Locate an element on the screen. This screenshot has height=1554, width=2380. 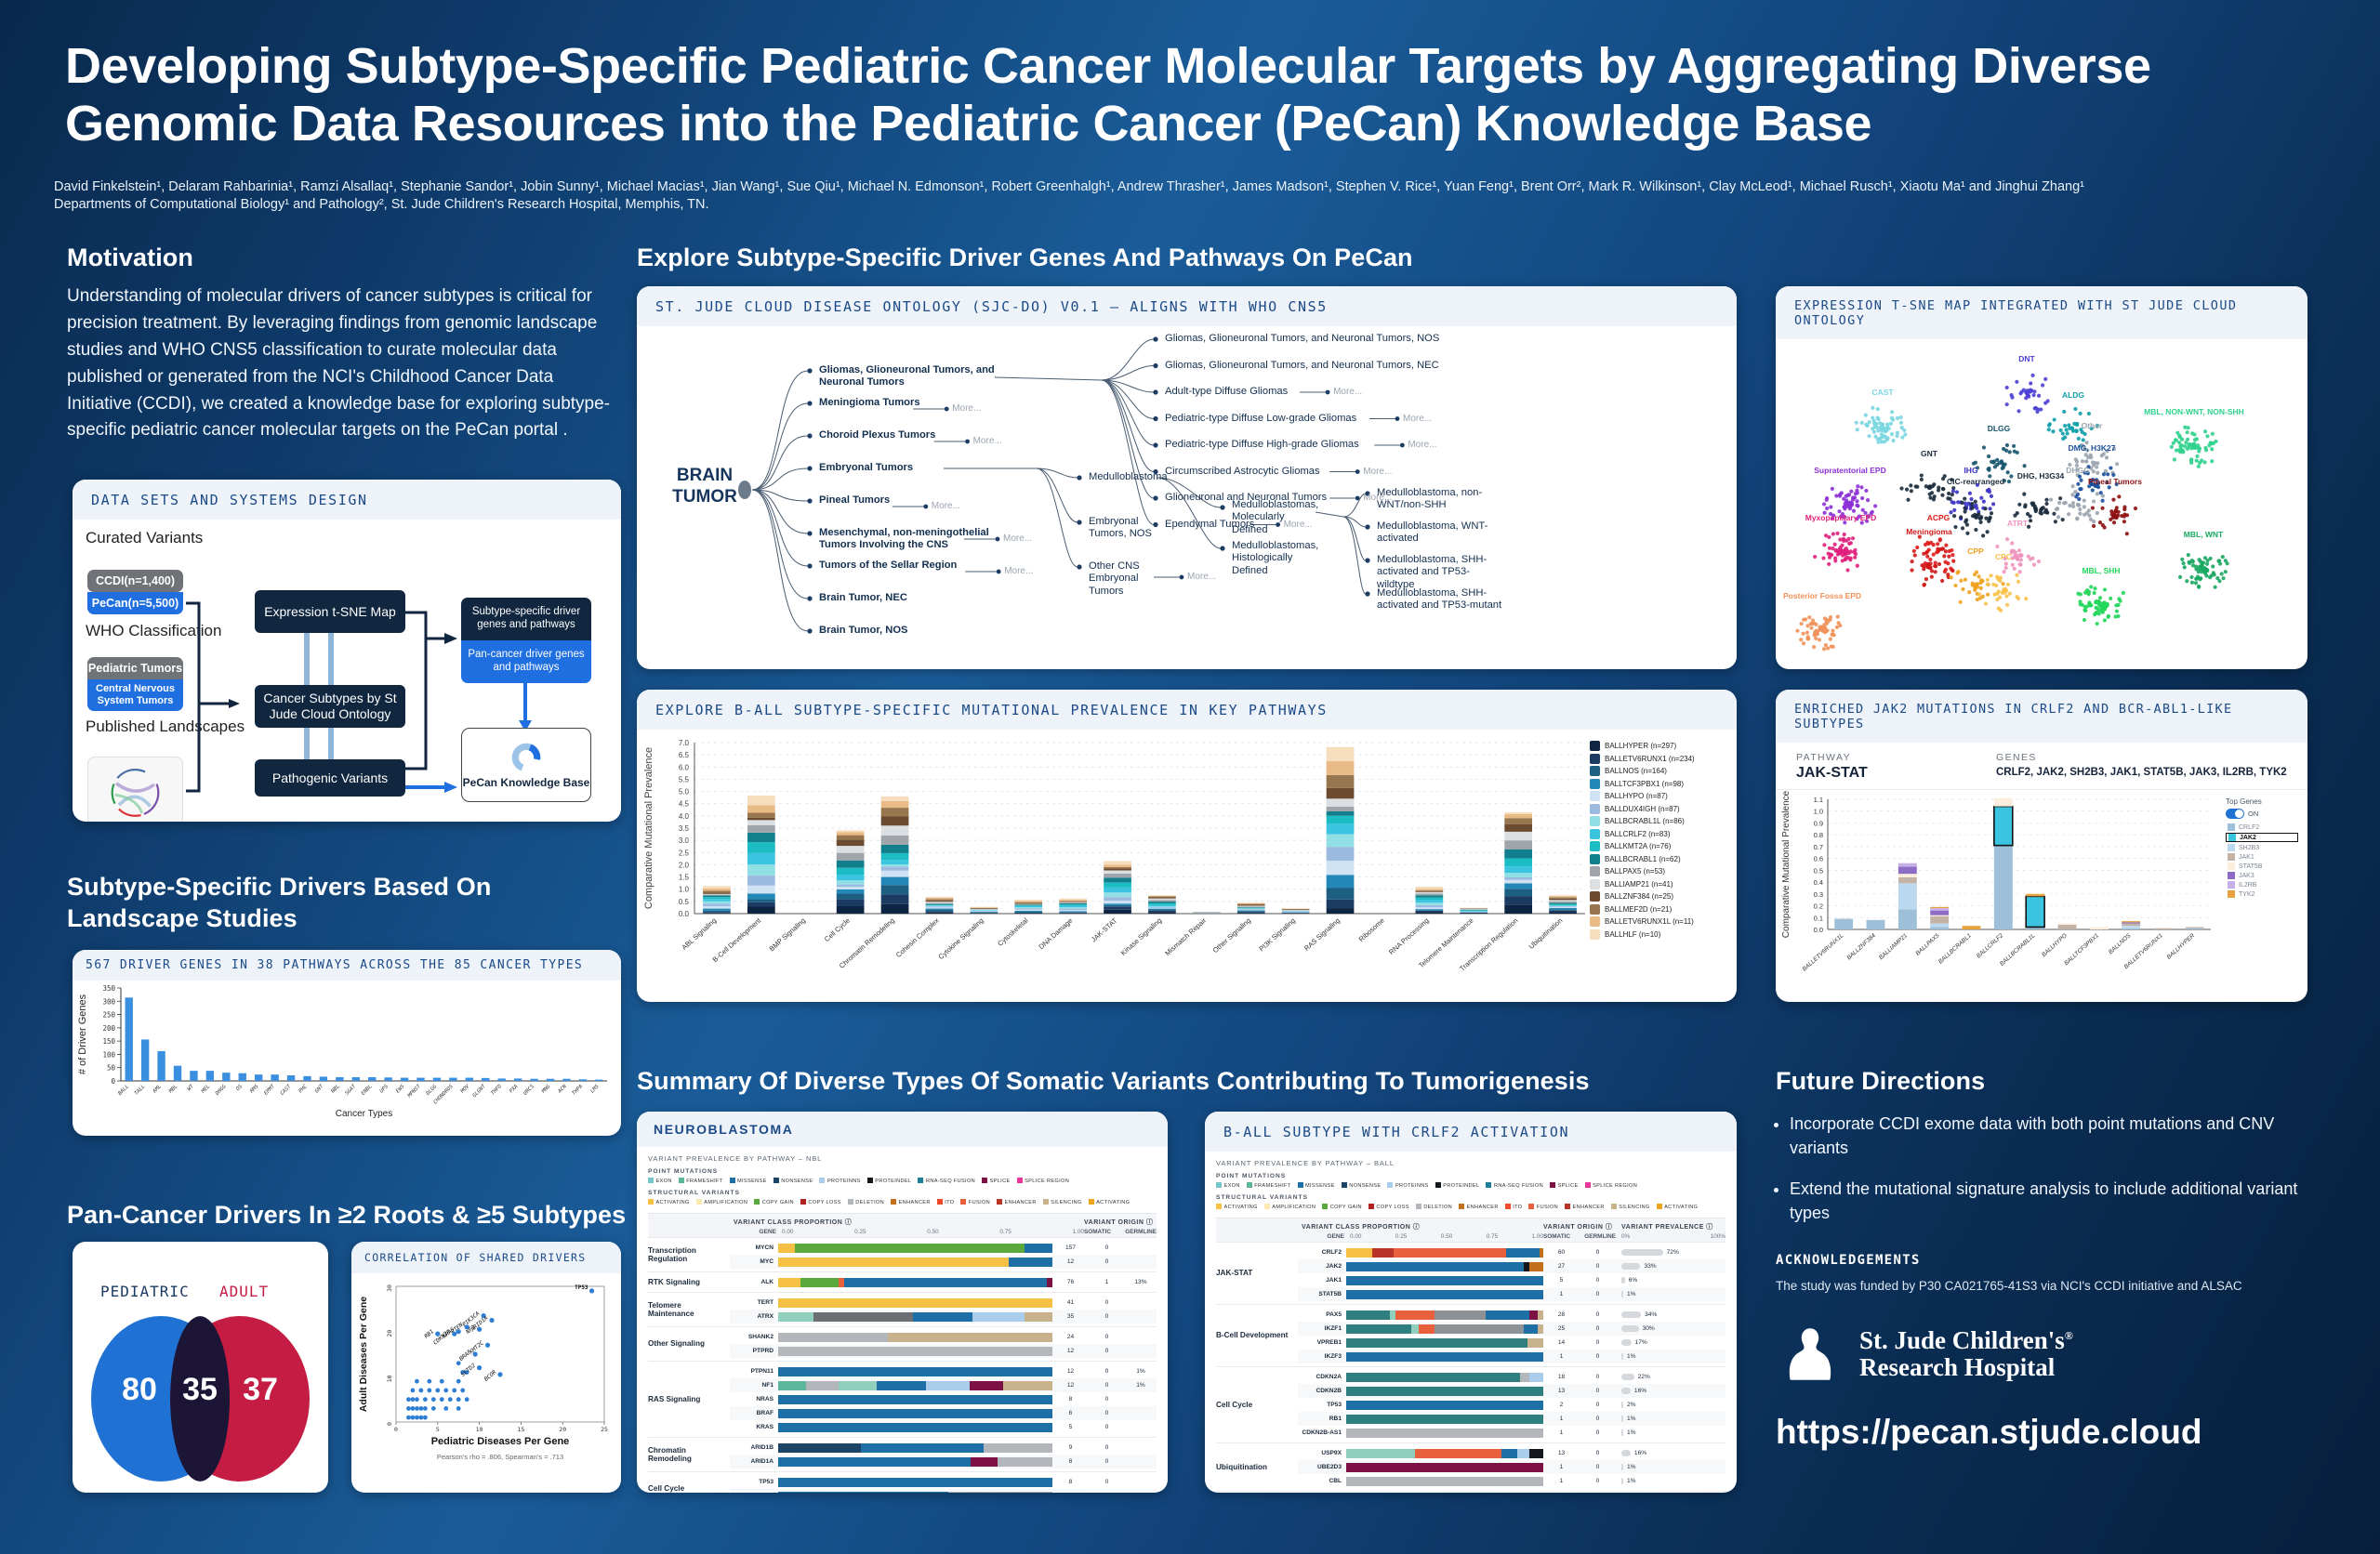
legend-item: BALLHYPER (n=297) is located at coordinates (1659, 746).